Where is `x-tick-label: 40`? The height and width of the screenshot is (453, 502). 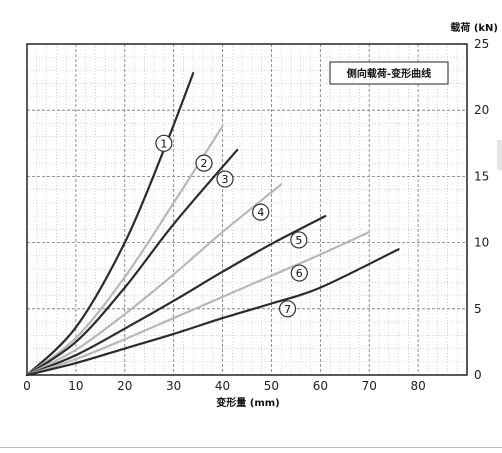 x-tick-label: 40 is located at coordinates (222, 386).